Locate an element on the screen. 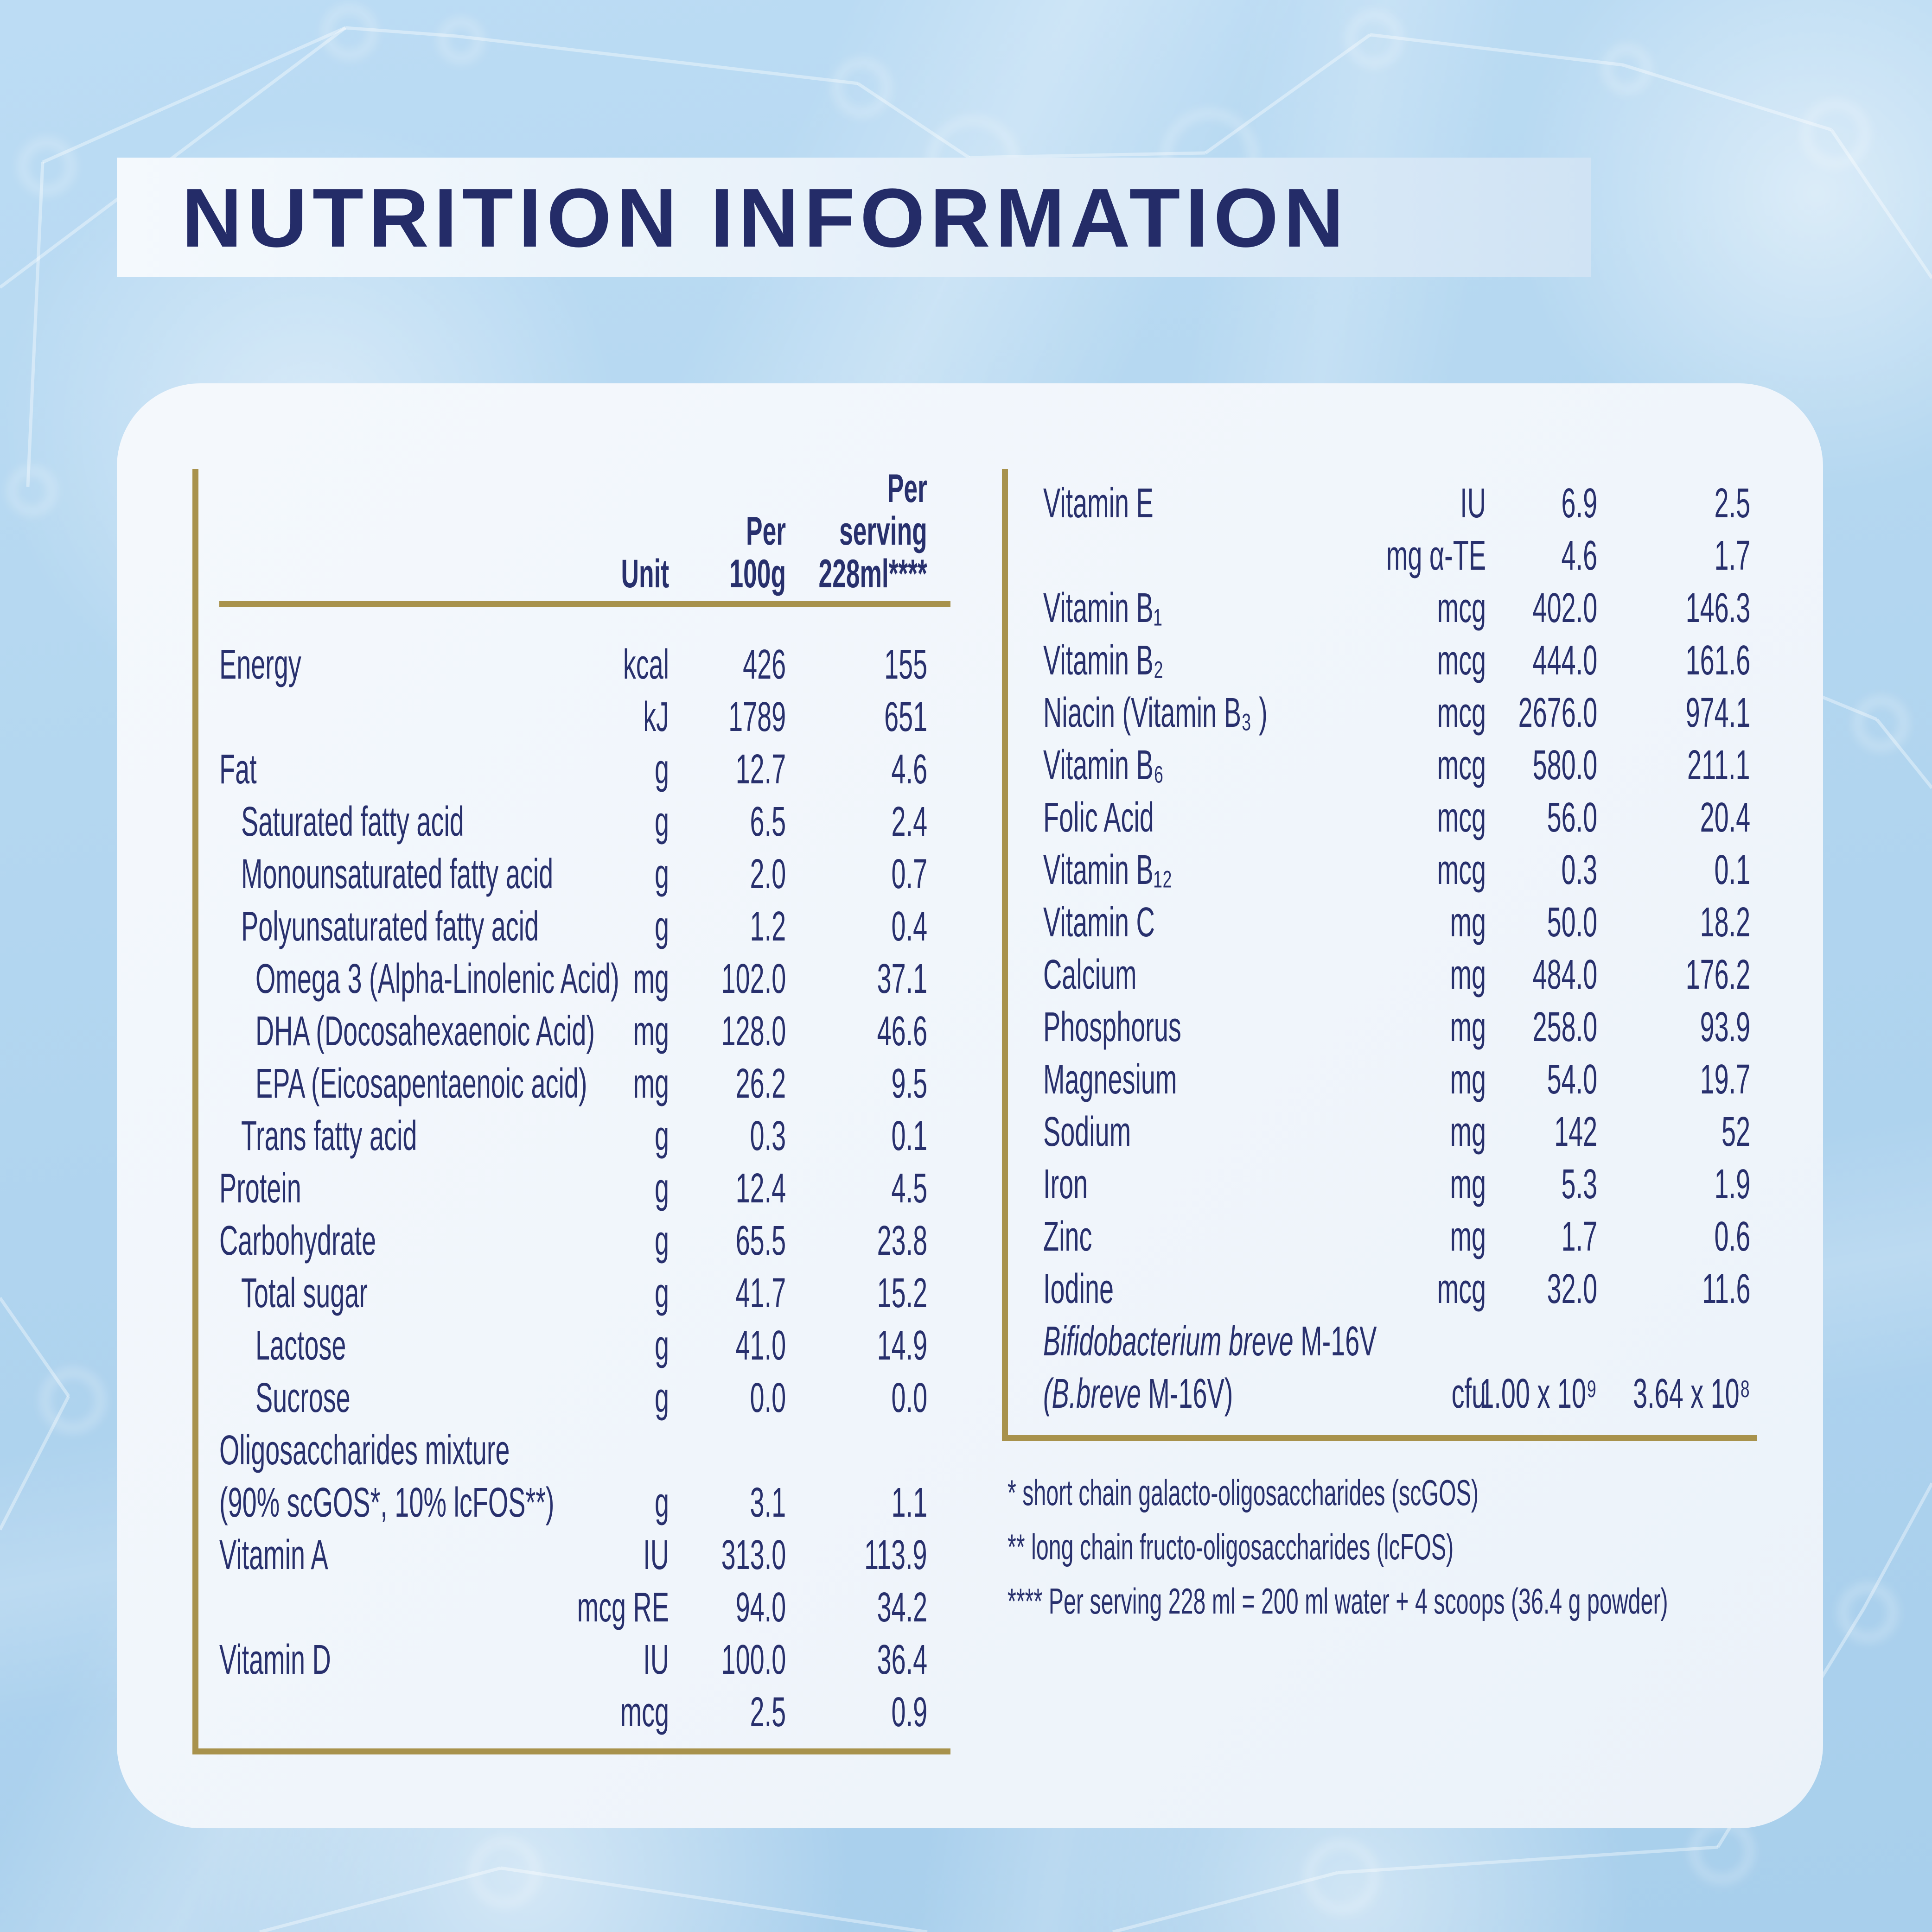 This screenshot has width=1932, height=1932. per-serving-cell-text: 20.4 is located at coordinates (1725, 817).